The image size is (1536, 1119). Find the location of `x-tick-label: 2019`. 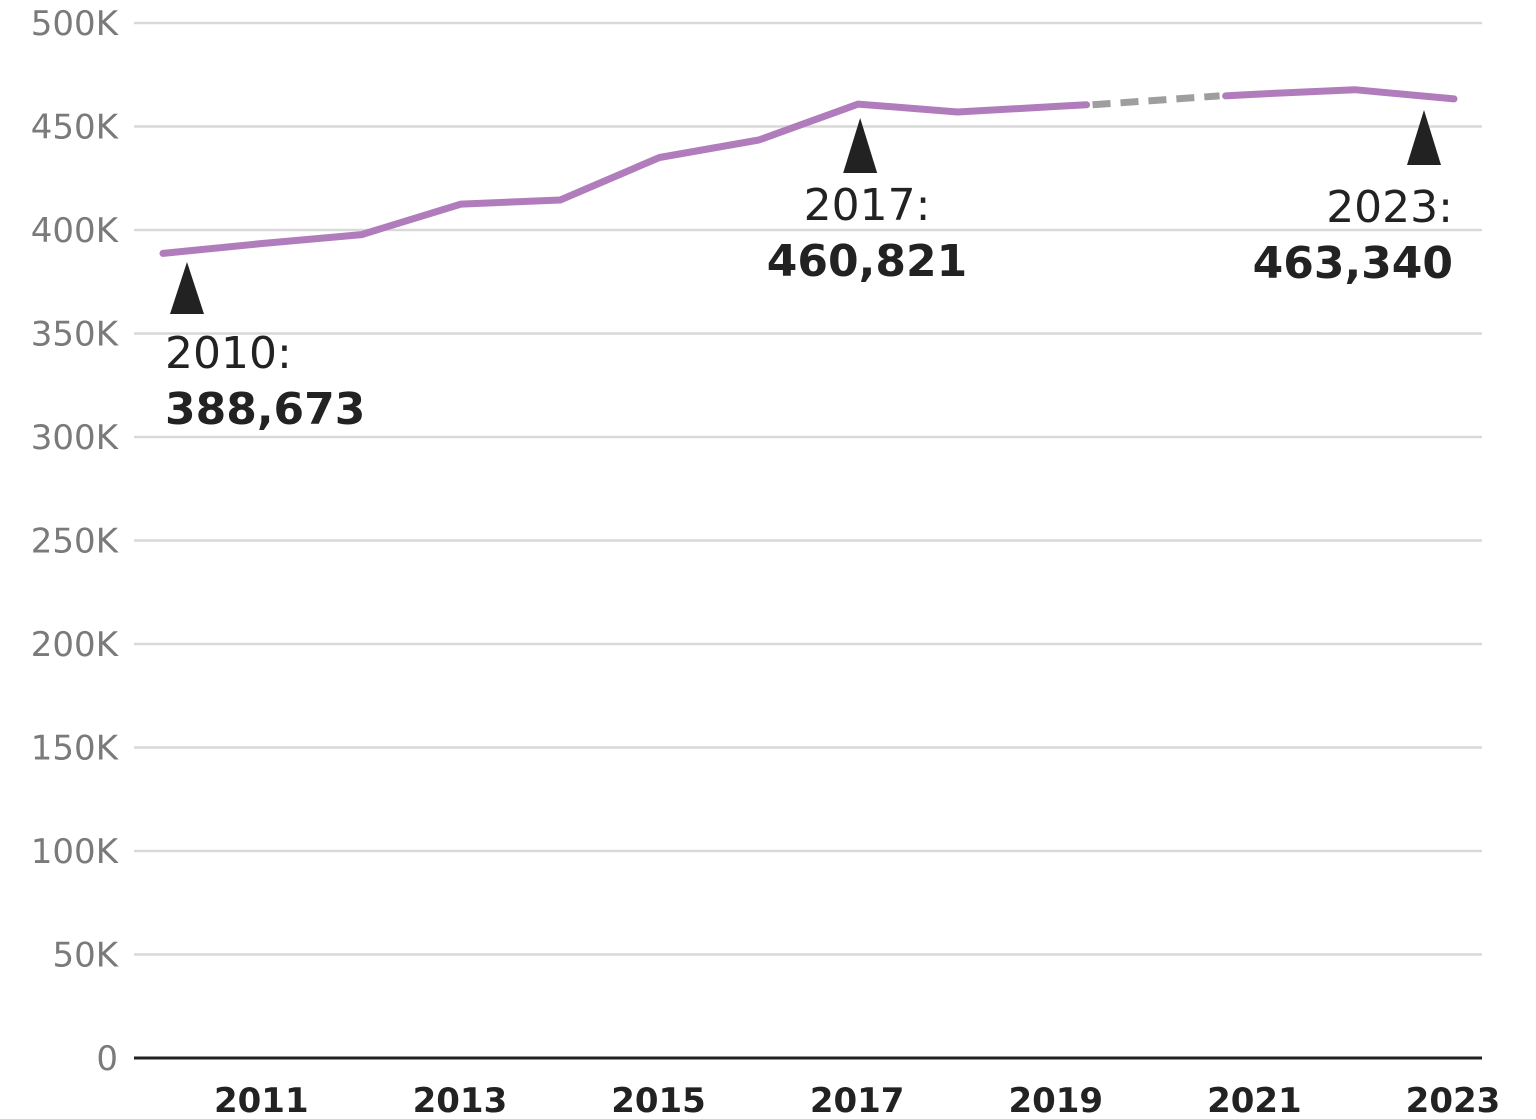

x-tick-label: 2019 is located at coordinates (1055, 1100).